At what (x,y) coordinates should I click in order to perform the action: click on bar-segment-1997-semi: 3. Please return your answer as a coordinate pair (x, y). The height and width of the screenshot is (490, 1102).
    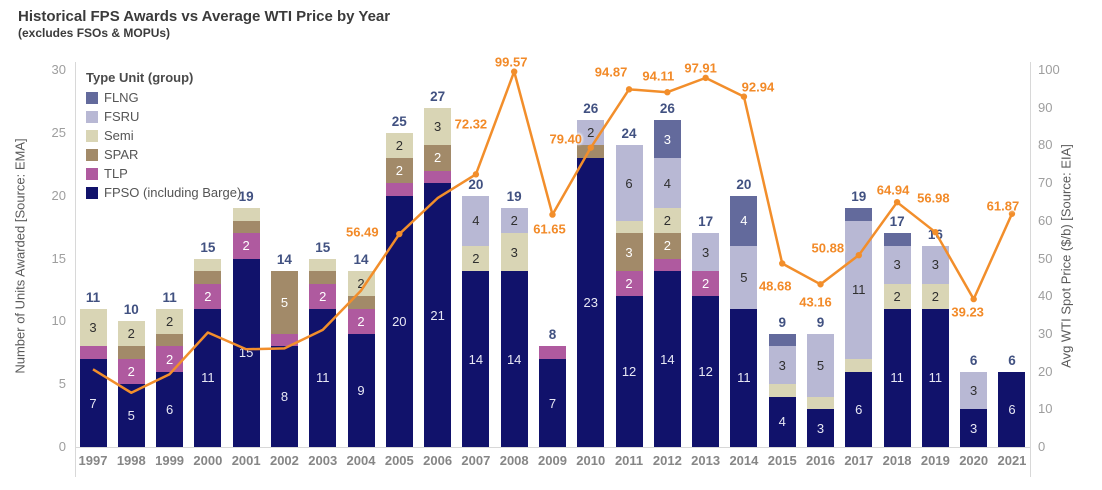
    Looking at the image, I should click on (93, 327).